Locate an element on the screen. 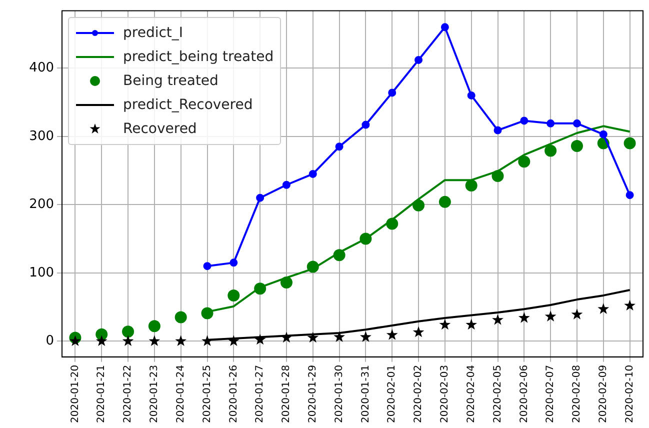 This screenshot has height=428, width=649. x-tick-label: 2020-02-05 is located at coordinates (498, 394).